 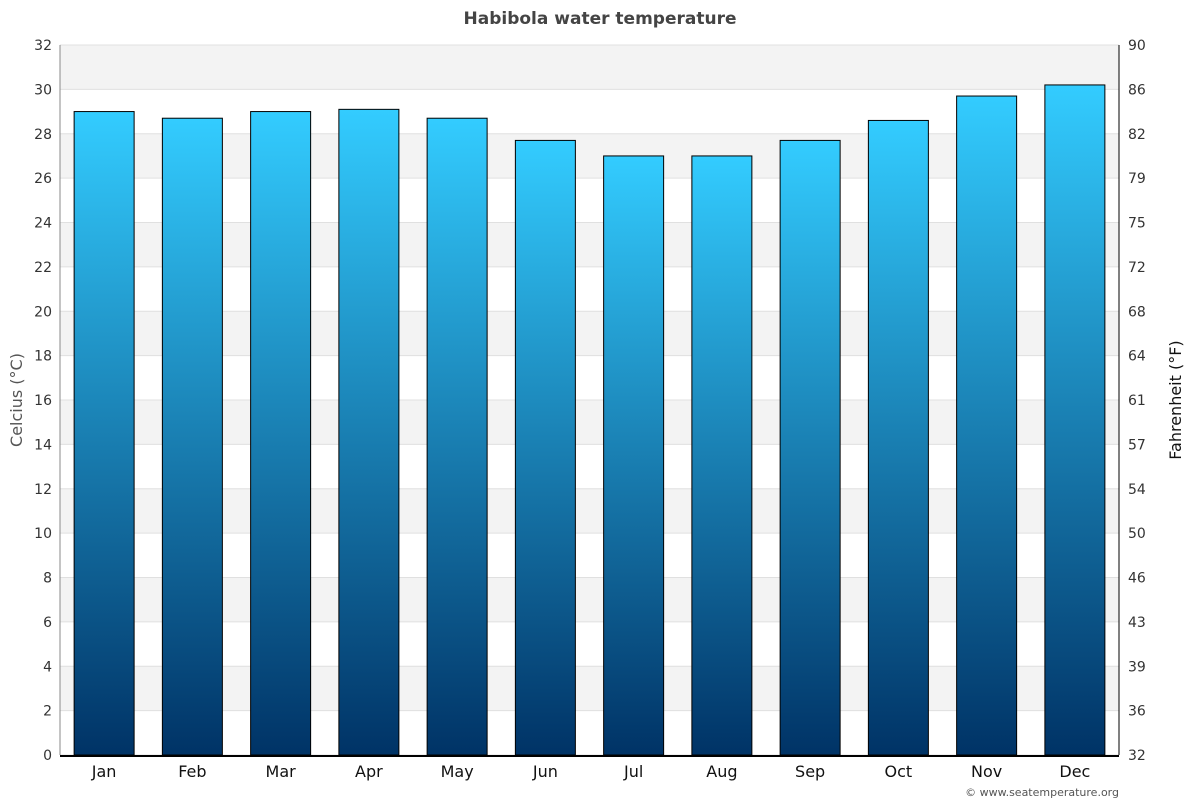 What do you see at coordinates (43, 135) in the screenshot?
I see `y-tick-label-left: 28` at bounding box center [43, 135].